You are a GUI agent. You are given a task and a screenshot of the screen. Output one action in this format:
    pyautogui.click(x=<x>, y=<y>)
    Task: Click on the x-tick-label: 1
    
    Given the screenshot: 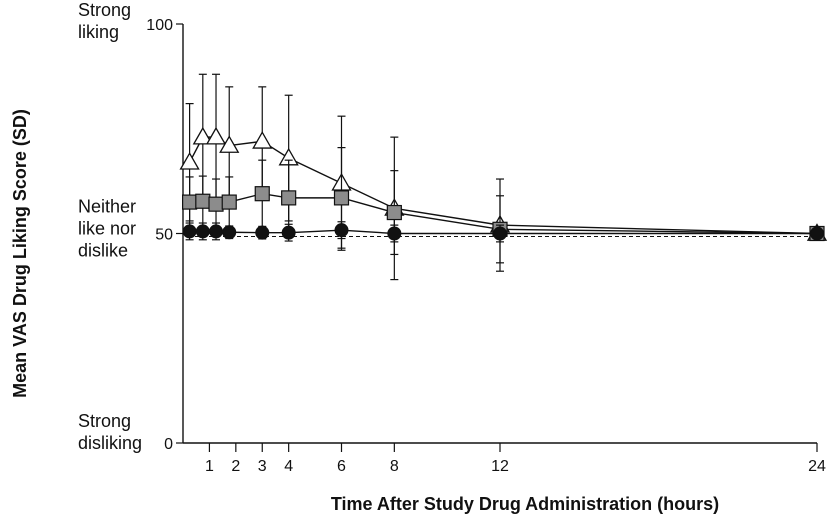 What is the action you would take?
    pyautogui.click(x=209, y=466)
    